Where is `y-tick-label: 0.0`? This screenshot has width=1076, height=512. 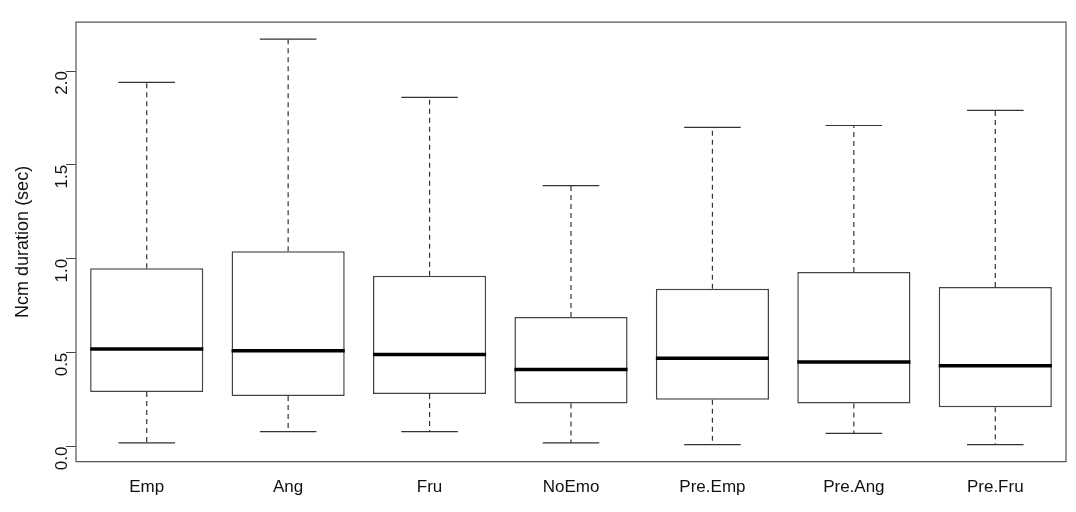 y-tick-label: 0.0 is located at coordinates (61, 458).